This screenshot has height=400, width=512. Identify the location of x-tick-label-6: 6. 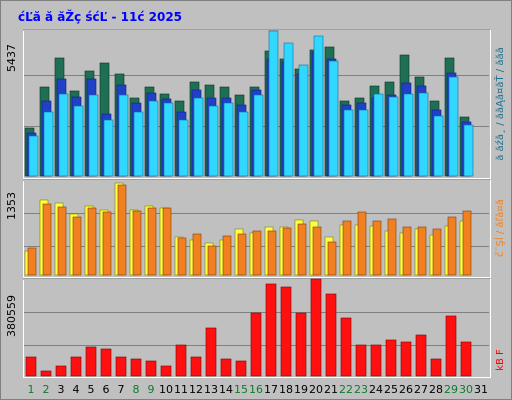
(106, 389).